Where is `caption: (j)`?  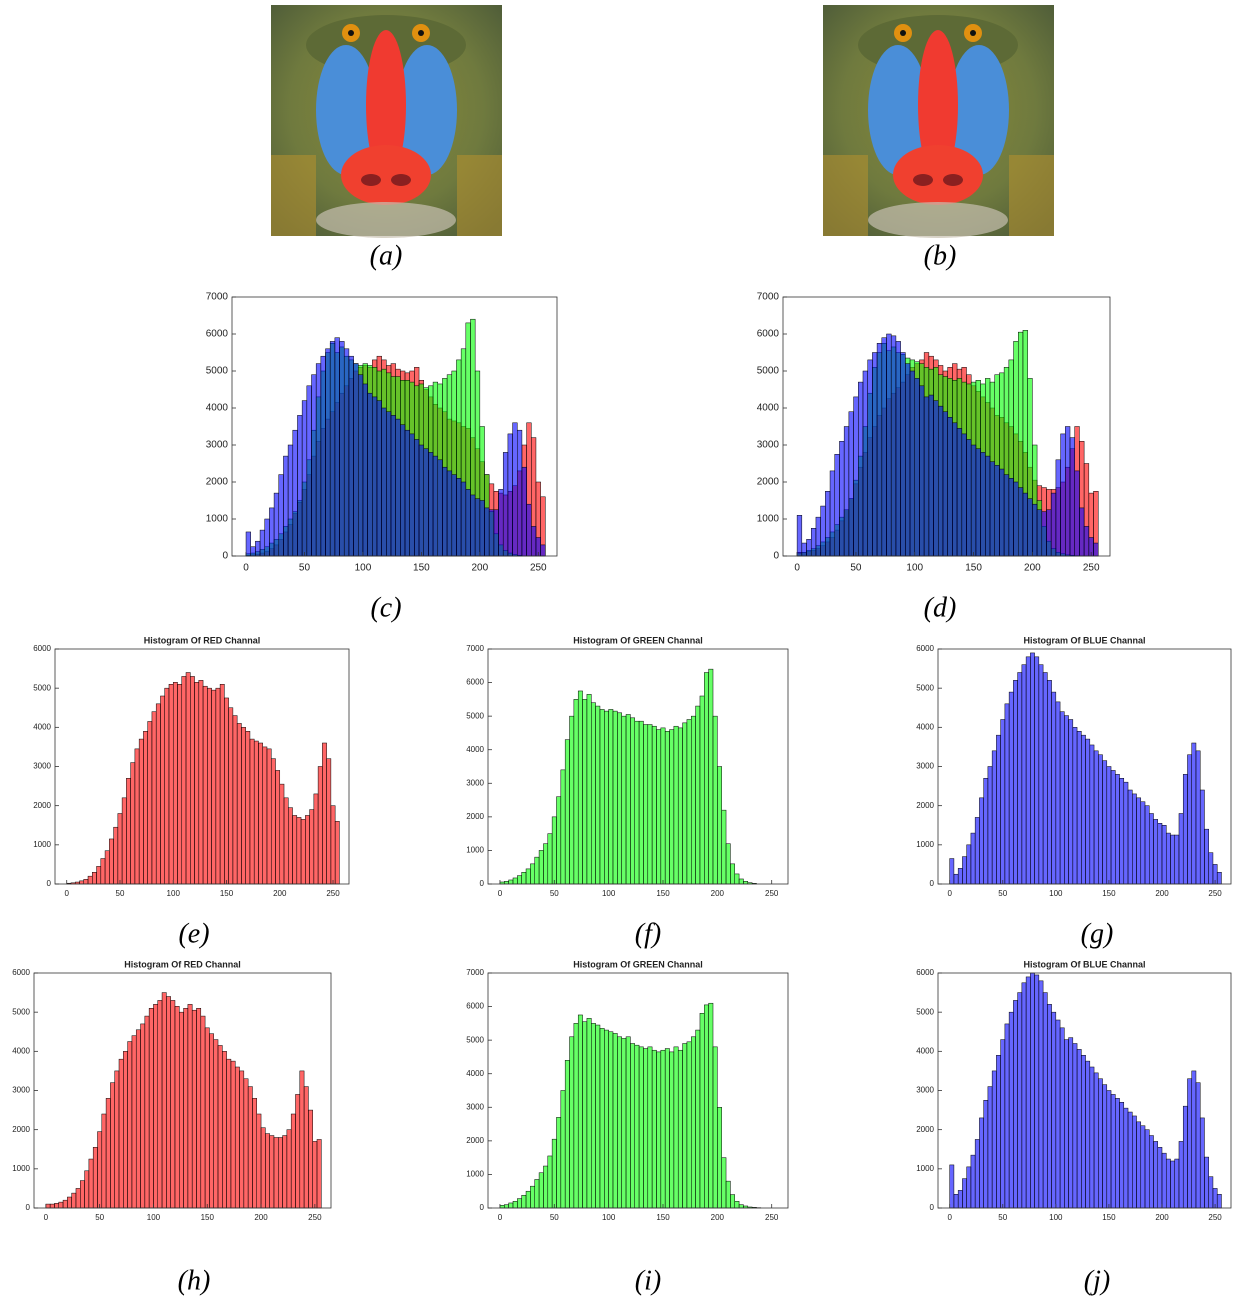 caption: (j) is located at coordinates (1097, 1280).